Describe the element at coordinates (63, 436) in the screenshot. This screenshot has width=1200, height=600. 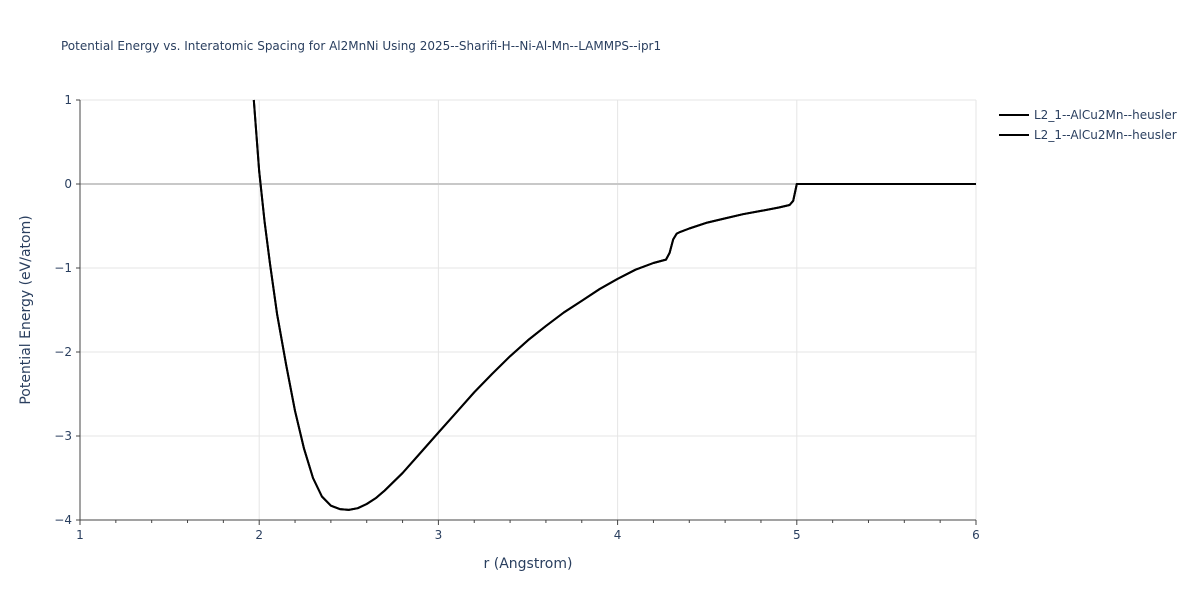
I see `y-tick-label: −3` at that location.